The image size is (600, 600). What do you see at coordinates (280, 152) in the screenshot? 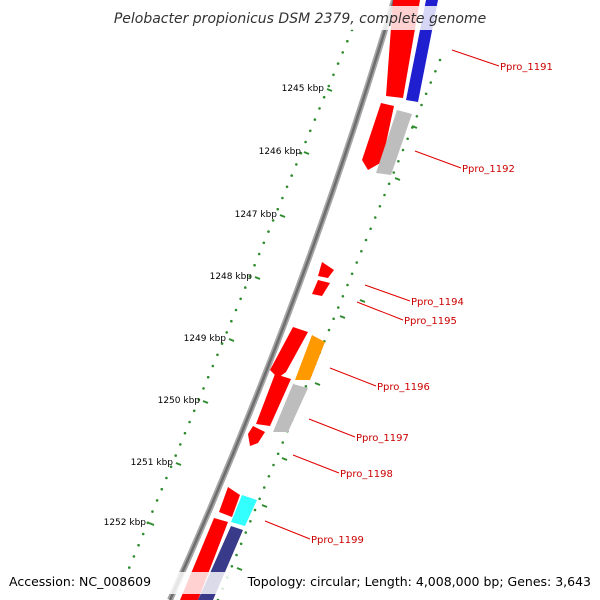
I see `tick-label-1246: 1246 kbp` at bounding box center [280, 152].